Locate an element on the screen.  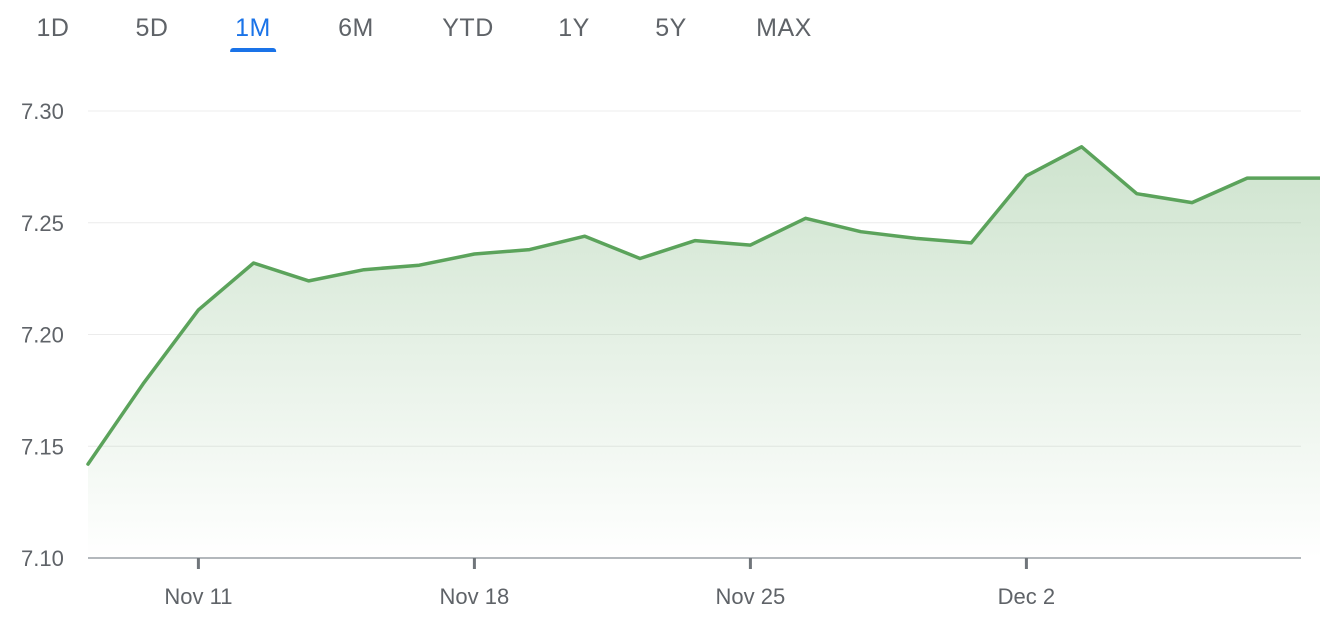
range-tabs: 1D 5D 1M 6M YTD 1Y 5Y MAX is located at coordinates (660, 30).